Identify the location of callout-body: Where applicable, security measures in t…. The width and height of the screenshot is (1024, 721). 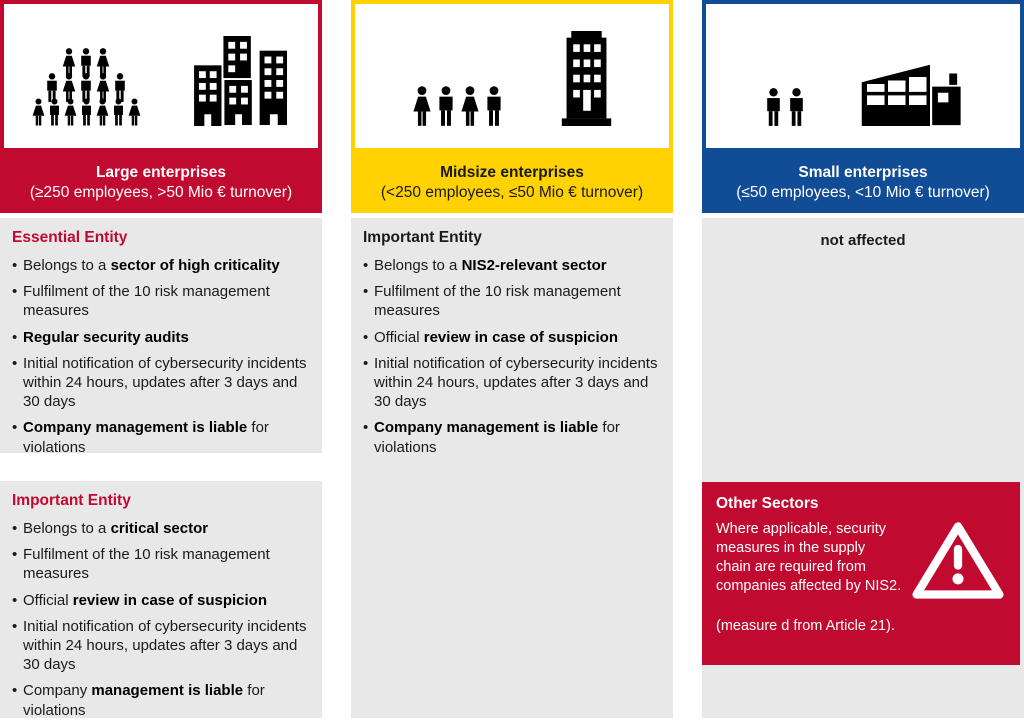
(809, 558).